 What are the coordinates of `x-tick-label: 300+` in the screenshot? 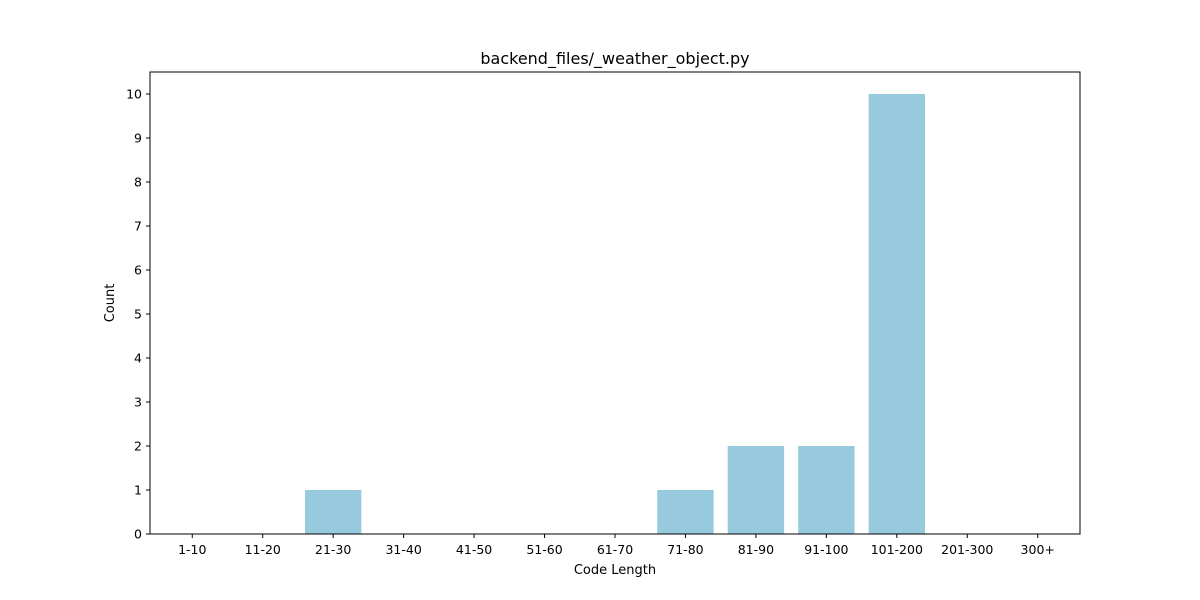 It's located at (1038, 549).